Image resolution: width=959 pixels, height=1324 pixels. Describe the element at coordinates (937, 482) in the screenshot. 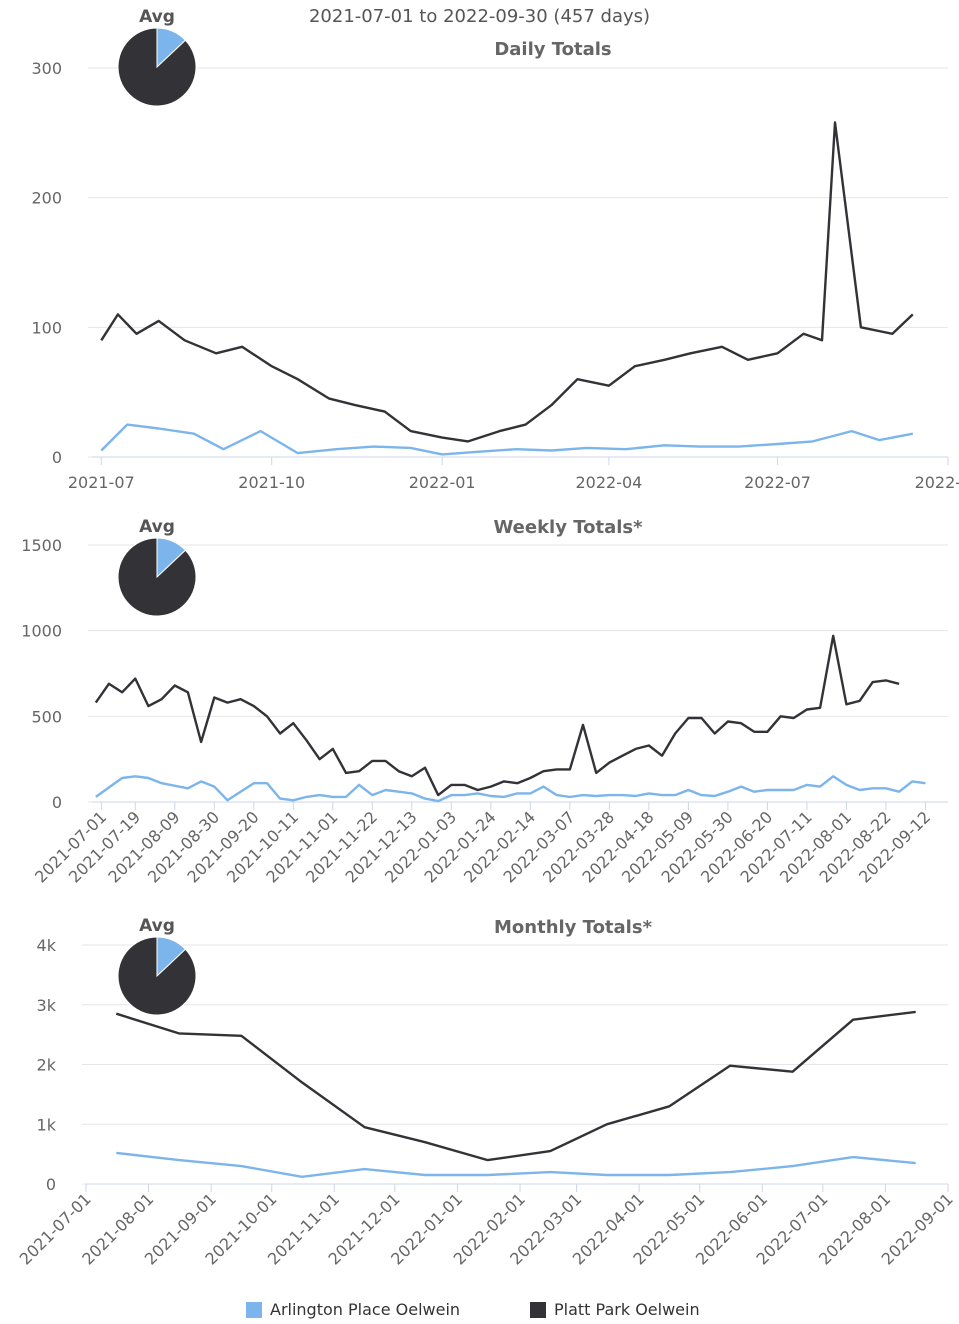

I see `x-tick-label: 2022-10` at that location.